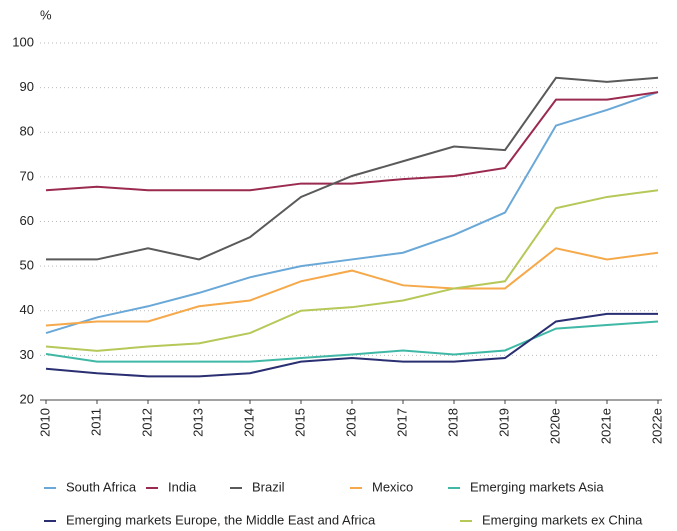 The image size is (677, 531). What do you see at coordinates (554, 426) in the screenshot?
I see `x-tick-label: 2020e` at bounding box center [554, 426].